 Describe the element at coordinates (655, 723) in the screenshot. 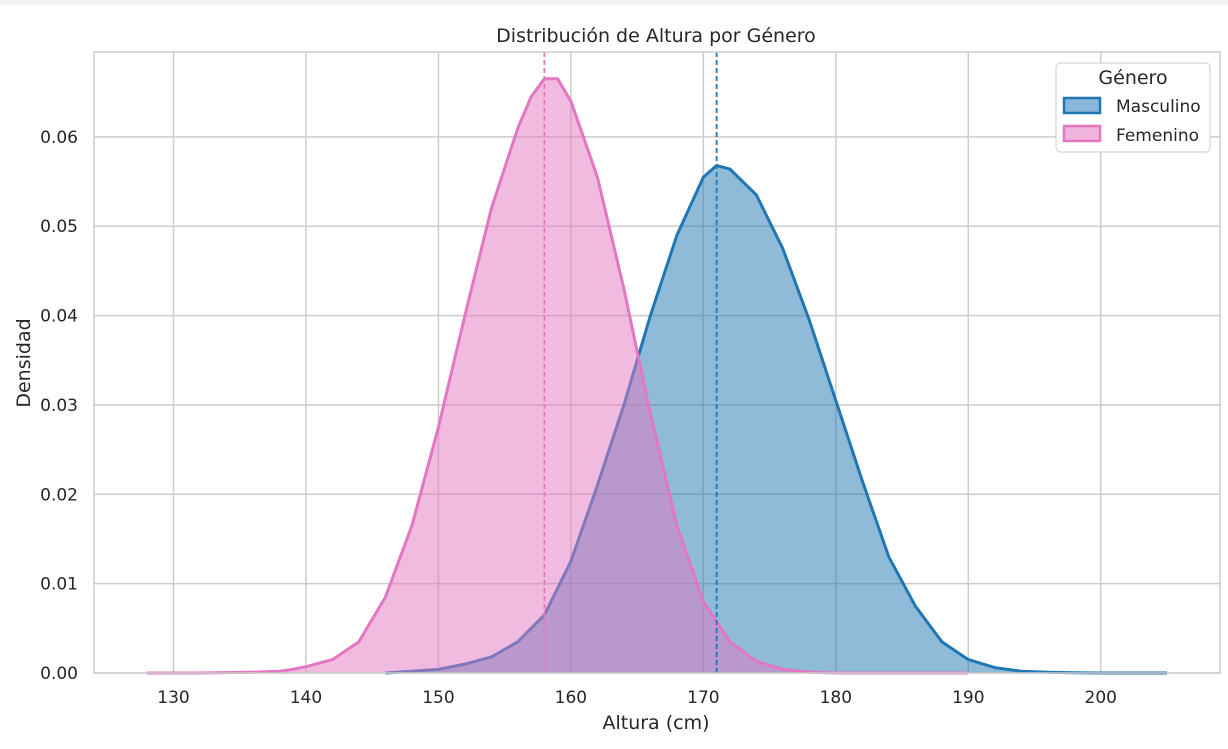

I see `x-axis-label: Altura (cm)` at that location.